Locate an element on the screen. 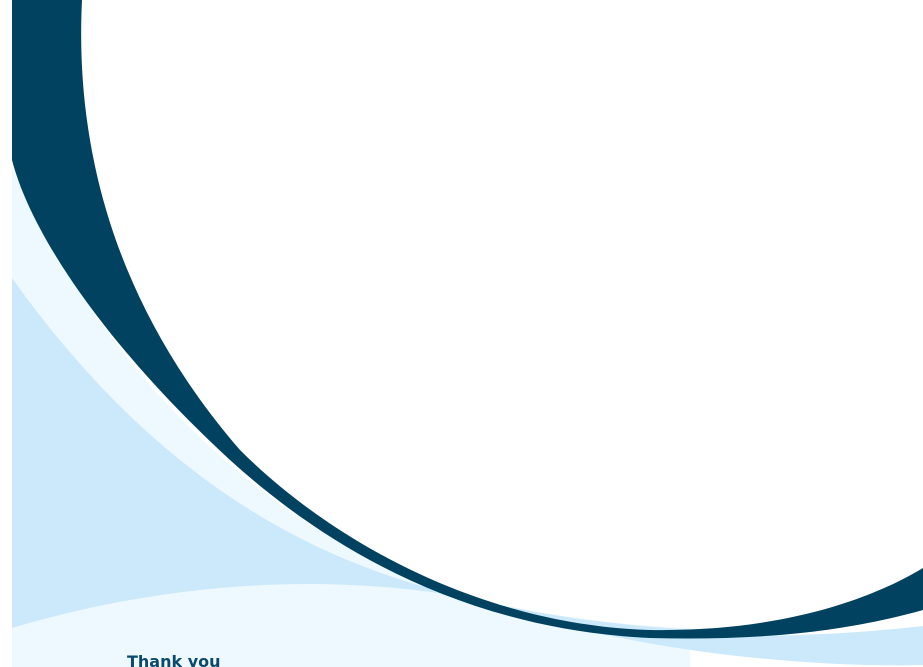 The image size is (923, 667). left-margin-strip is located at coordinates (6, 333).